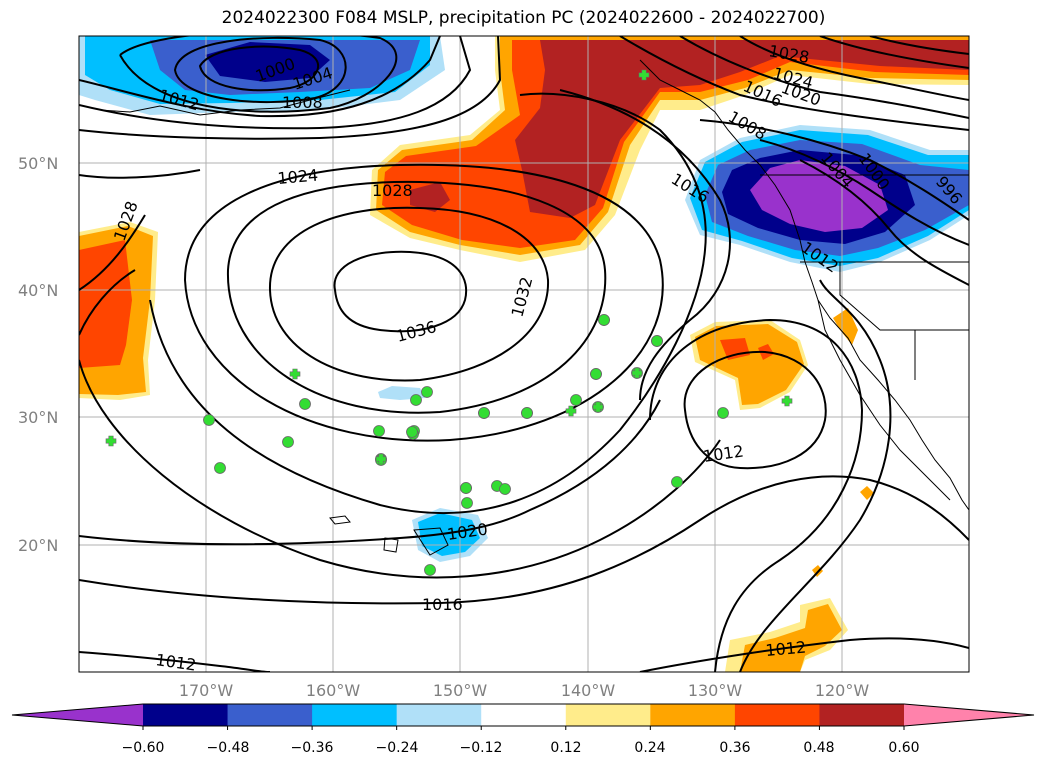  Describe the element at coordinates (842, 690) in the screenshot. I see `lon-label: 120°W` at that location.